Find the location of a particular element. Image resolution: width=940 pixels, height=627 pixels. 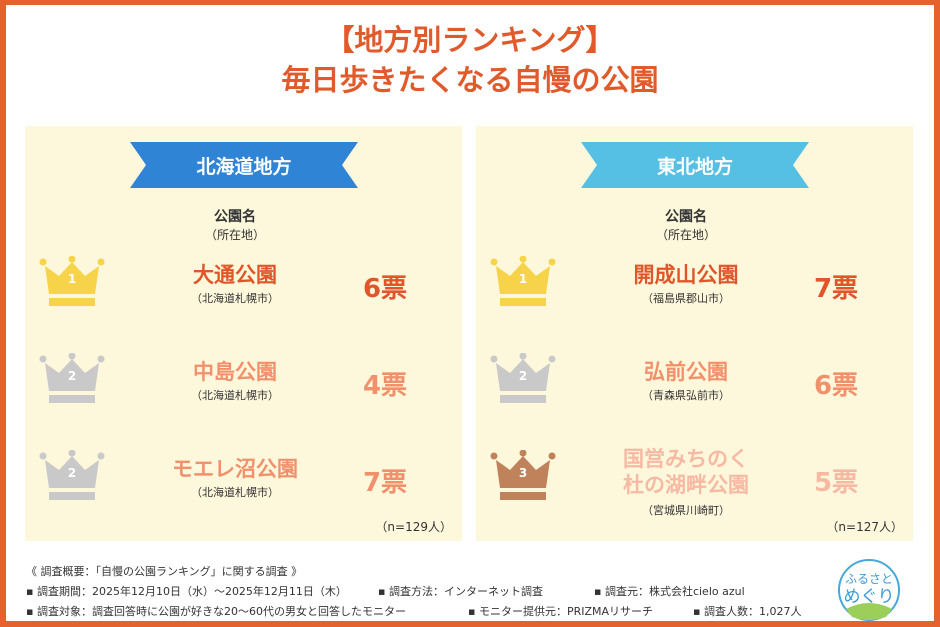

logo-text1: ふるさと is located at coordinates (869, 579).